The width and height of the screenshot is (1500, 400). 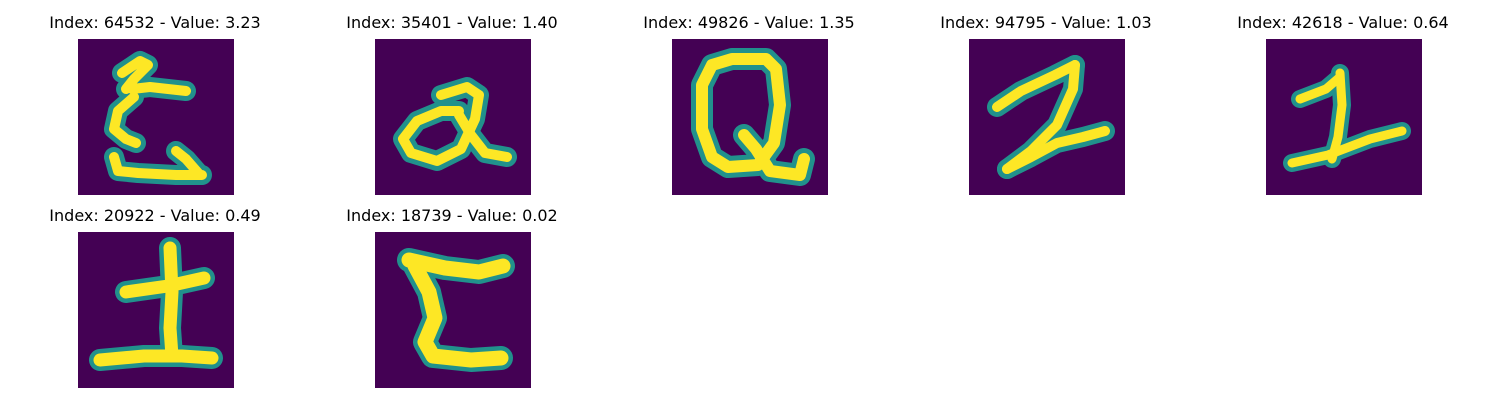 I want to click on panel-title: Index: 20922 - Value: 0.49, so click(x=155, y=215).